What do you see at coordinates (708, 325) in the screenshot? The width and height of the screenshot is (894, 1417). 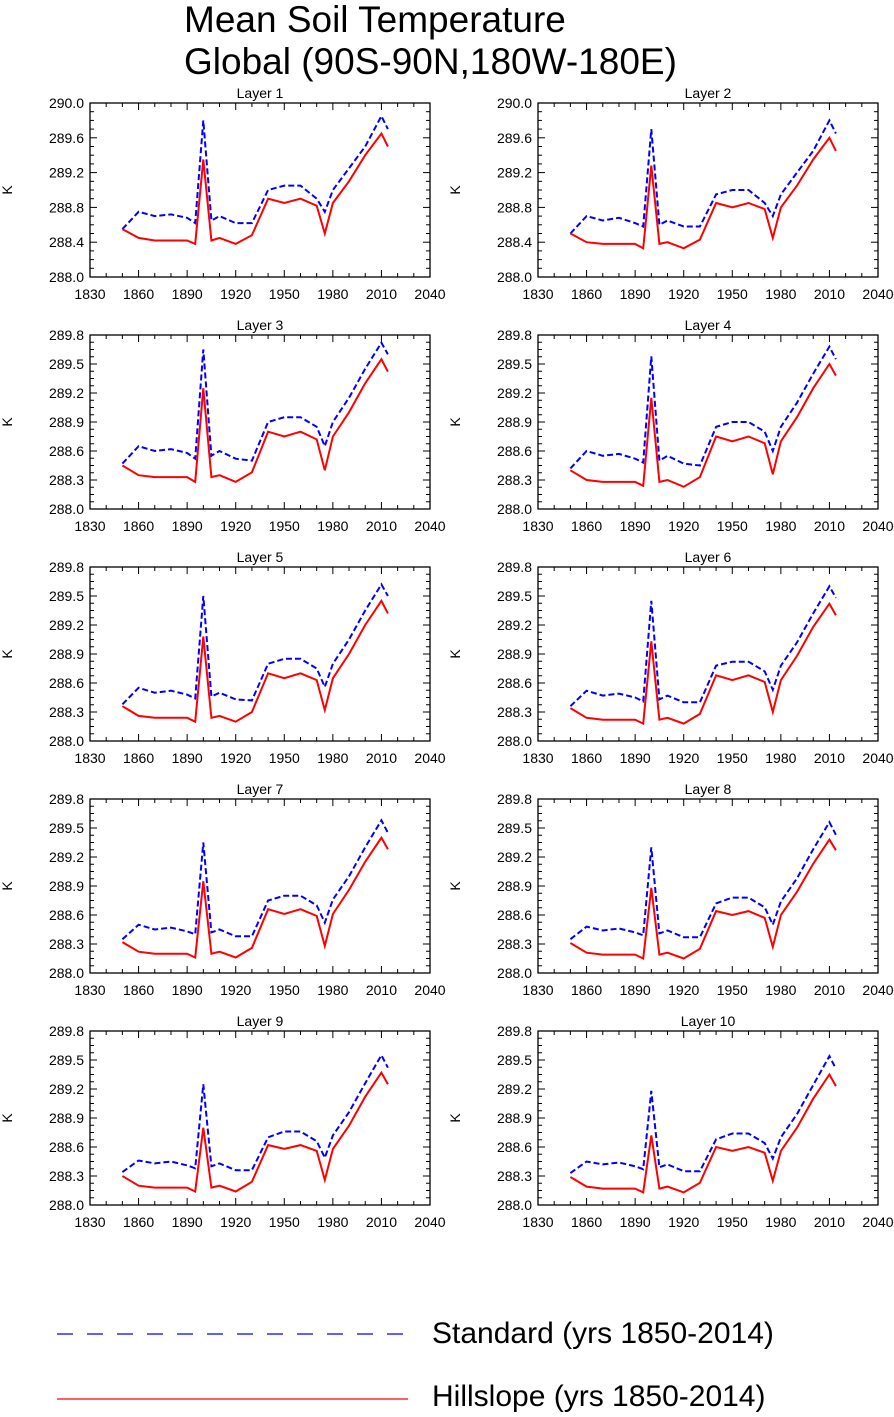 I see `panel-title: Layer 4` at bounding box center [708, 325].